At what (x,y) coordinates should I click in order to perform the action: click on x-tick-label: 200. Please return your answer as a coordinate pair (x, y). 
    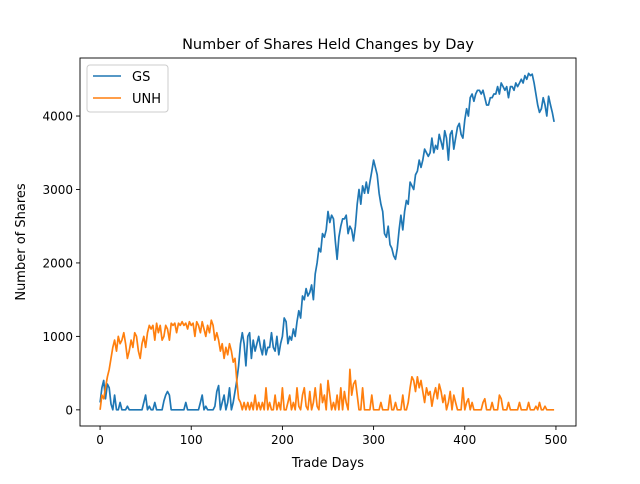
    Looking at the image, I should click on (282, 440).